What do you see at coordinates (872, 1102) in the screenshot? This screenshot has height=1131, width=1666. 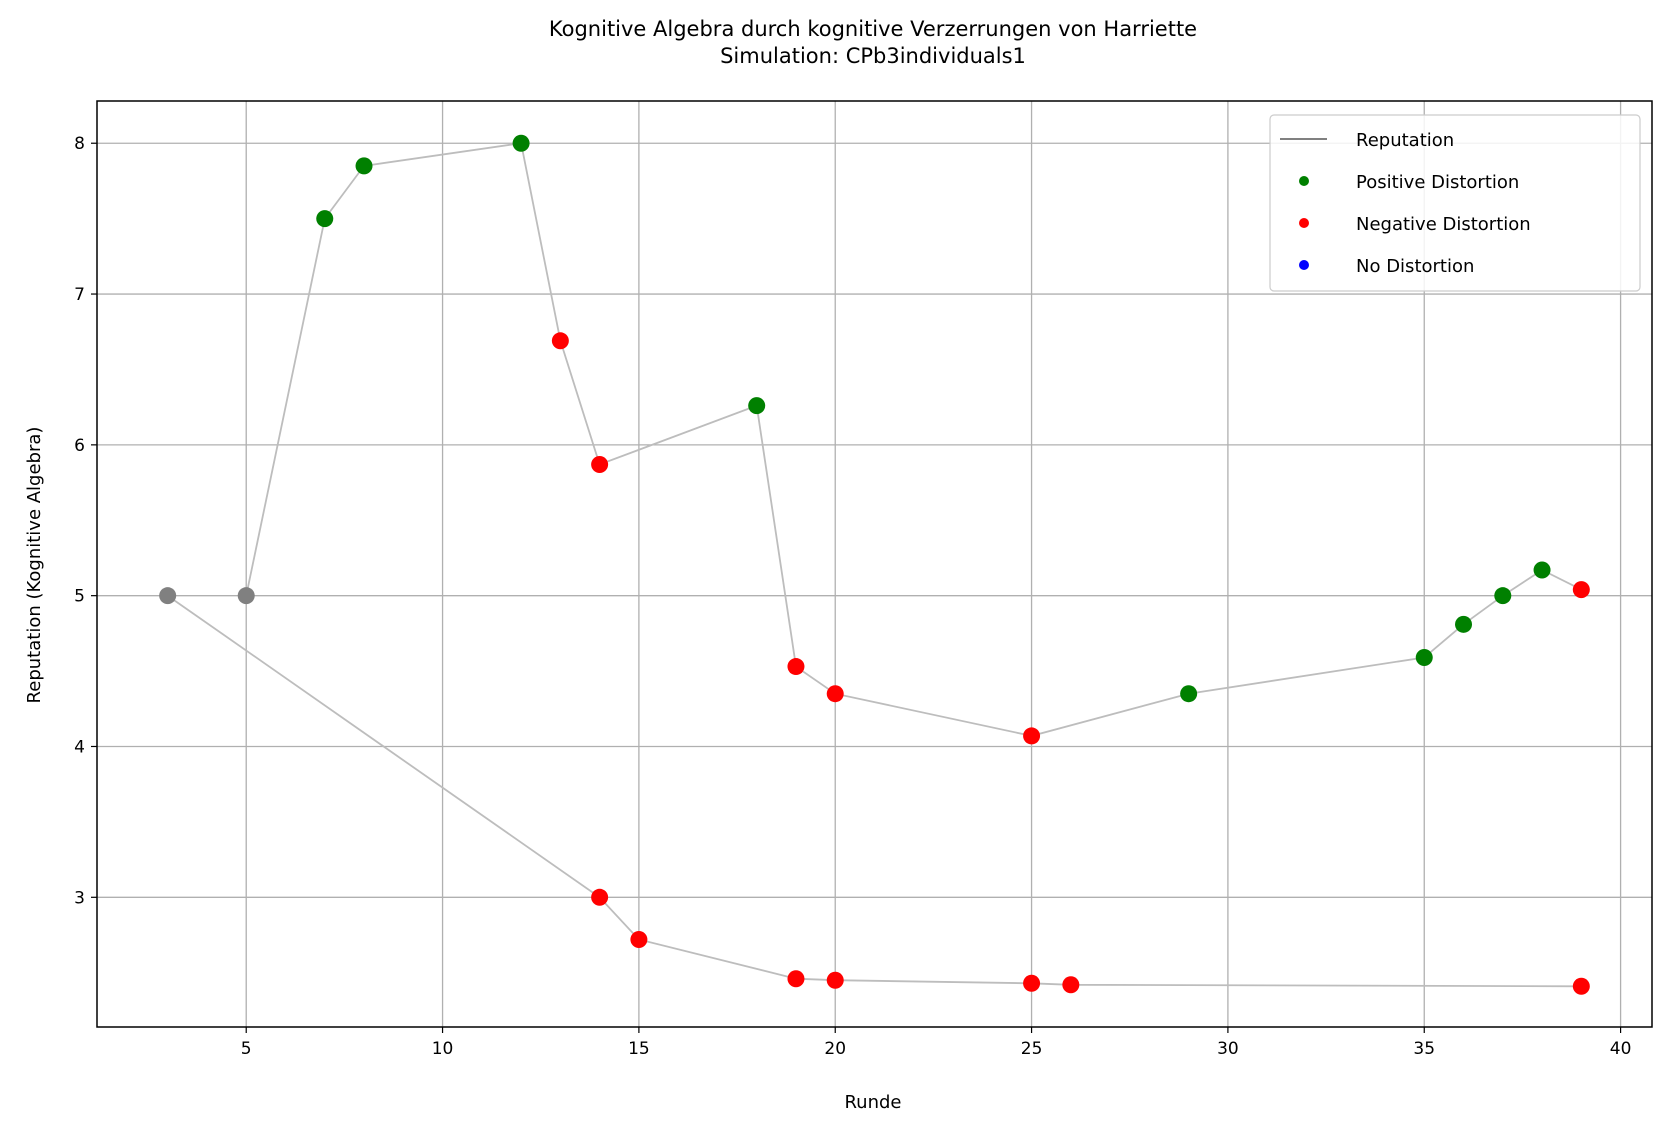 I see `x-axis-label: Runde` at bounding box center [872, 1102].